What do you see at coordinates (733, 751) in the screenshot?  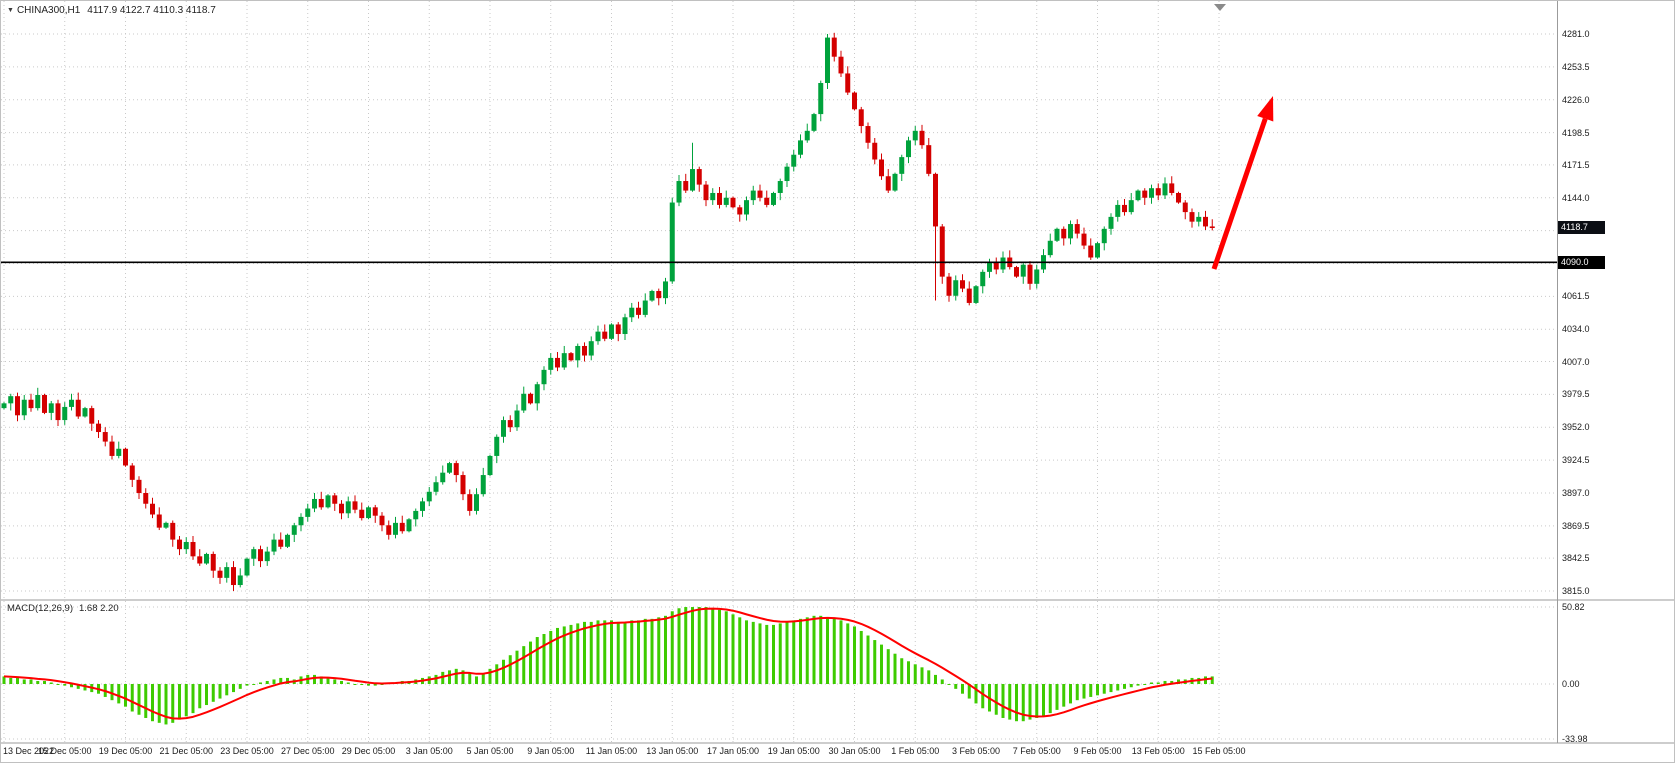 I see `time-axis-label: 17 Jan 05:00` at bounding box center [733, 751].